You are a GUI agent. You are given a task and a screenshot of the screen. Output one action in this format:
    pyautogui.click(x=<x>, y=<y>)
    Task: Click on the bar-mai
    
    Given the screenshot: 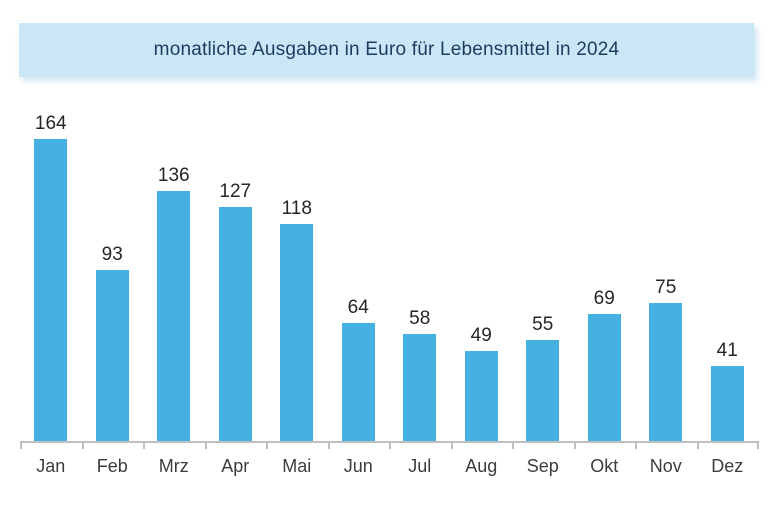 What is the action you would take?
    pyautogui.click(x=297, y=332)
    